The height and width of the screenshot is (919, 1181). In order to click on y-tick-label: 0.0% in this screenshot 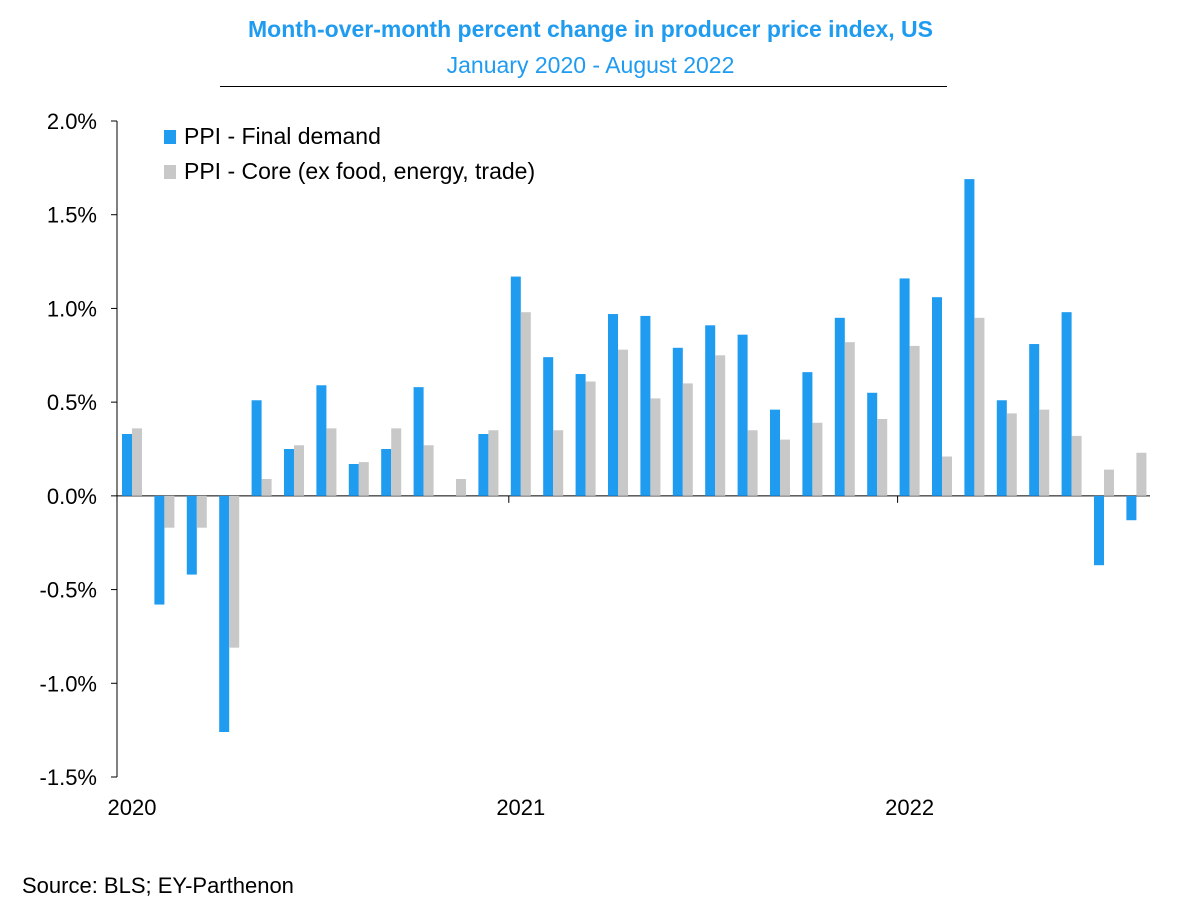, I will do `click(72, 496)`.